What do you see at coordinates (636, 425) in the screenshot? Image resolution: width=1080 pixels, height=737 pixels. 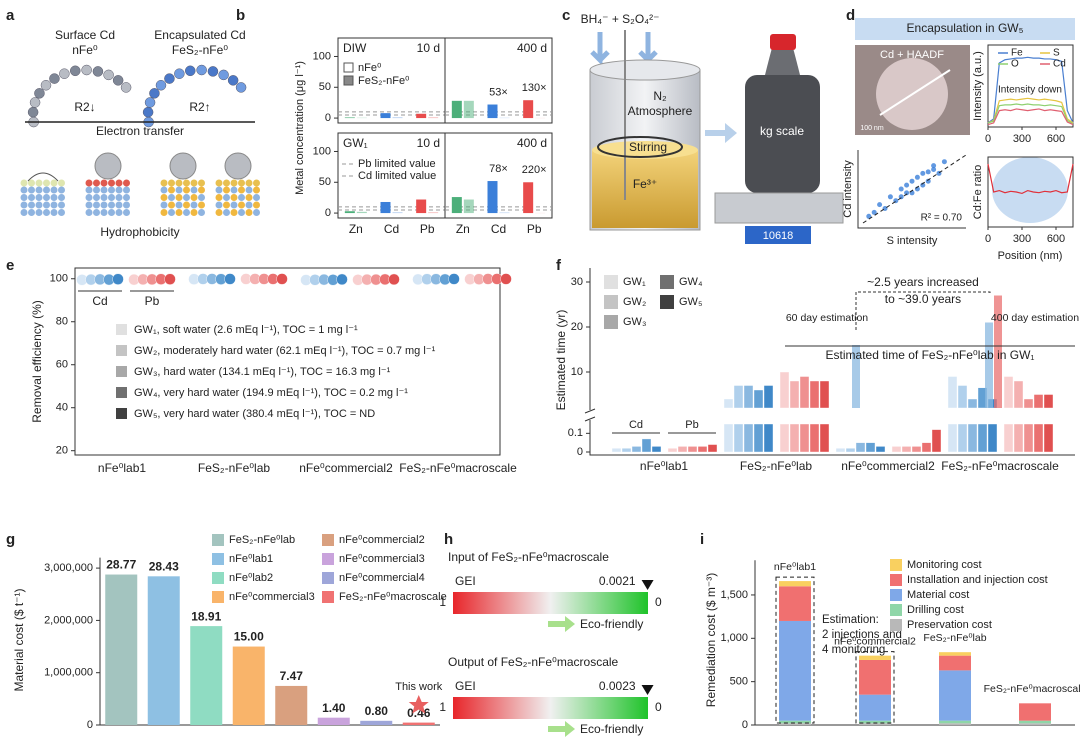 I see `legend-label: Cd` at bounding box center [636, 425].